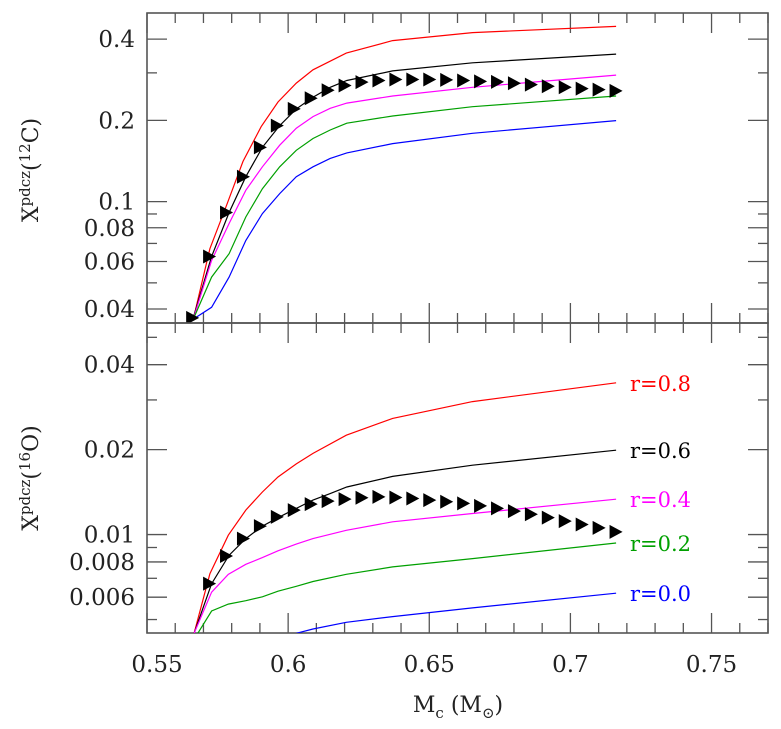 The image size is (781, 729). I want to click on series-label: r=0.6, so click(660, 451).